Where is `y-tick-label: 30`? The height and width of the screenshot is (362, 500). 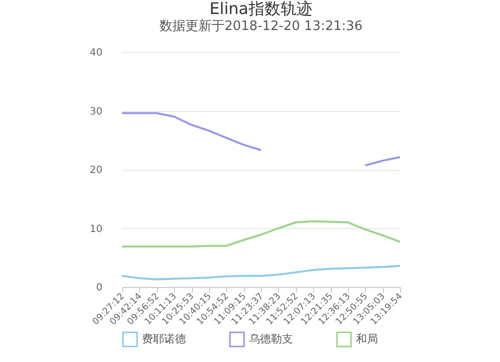
y-tick-label: 30 is located at coordinates (96, 112).